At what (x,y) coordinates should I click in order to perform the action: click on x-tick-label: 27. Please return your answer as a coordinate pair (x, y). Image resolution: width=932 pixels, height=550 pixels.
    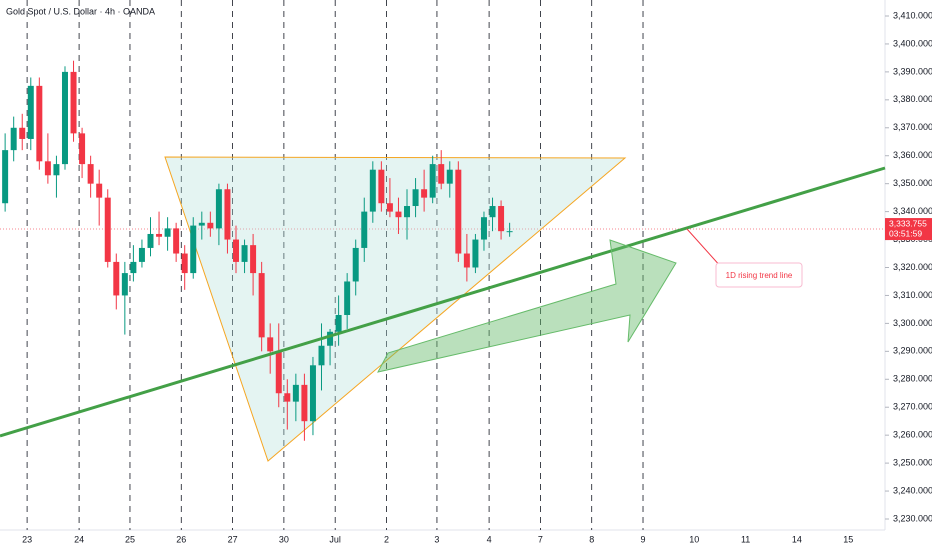
    Looking at the image, I should click on (233, 539).